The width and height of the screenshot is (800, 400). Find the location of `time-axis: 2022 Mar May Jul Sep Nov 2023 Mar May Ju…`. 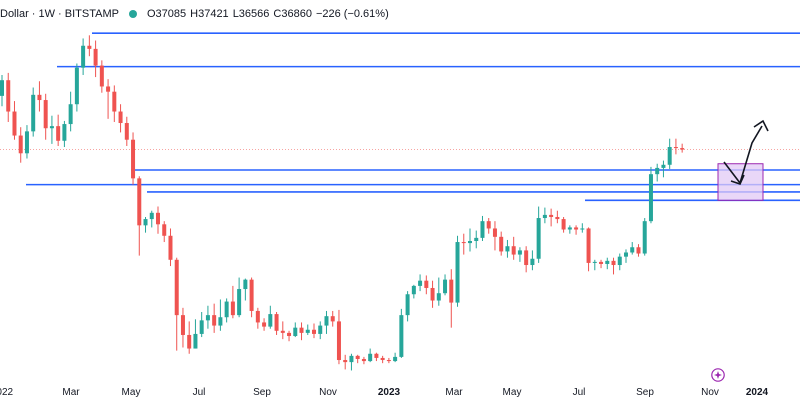

time-axis: 2022 Mar May Jul Sep Nov 2023 Mar May Ju… is located at coordinates (400, 391).